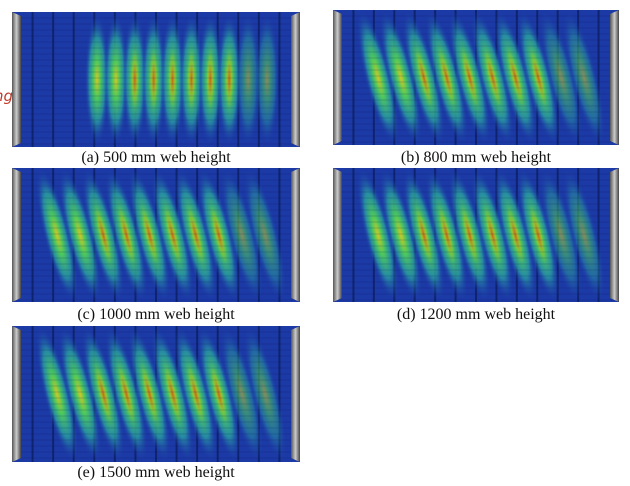  Describe the element at coordinates (156, 157) in the screenshot. I see `panel-caption: (a) 500 mm web height` at that location.